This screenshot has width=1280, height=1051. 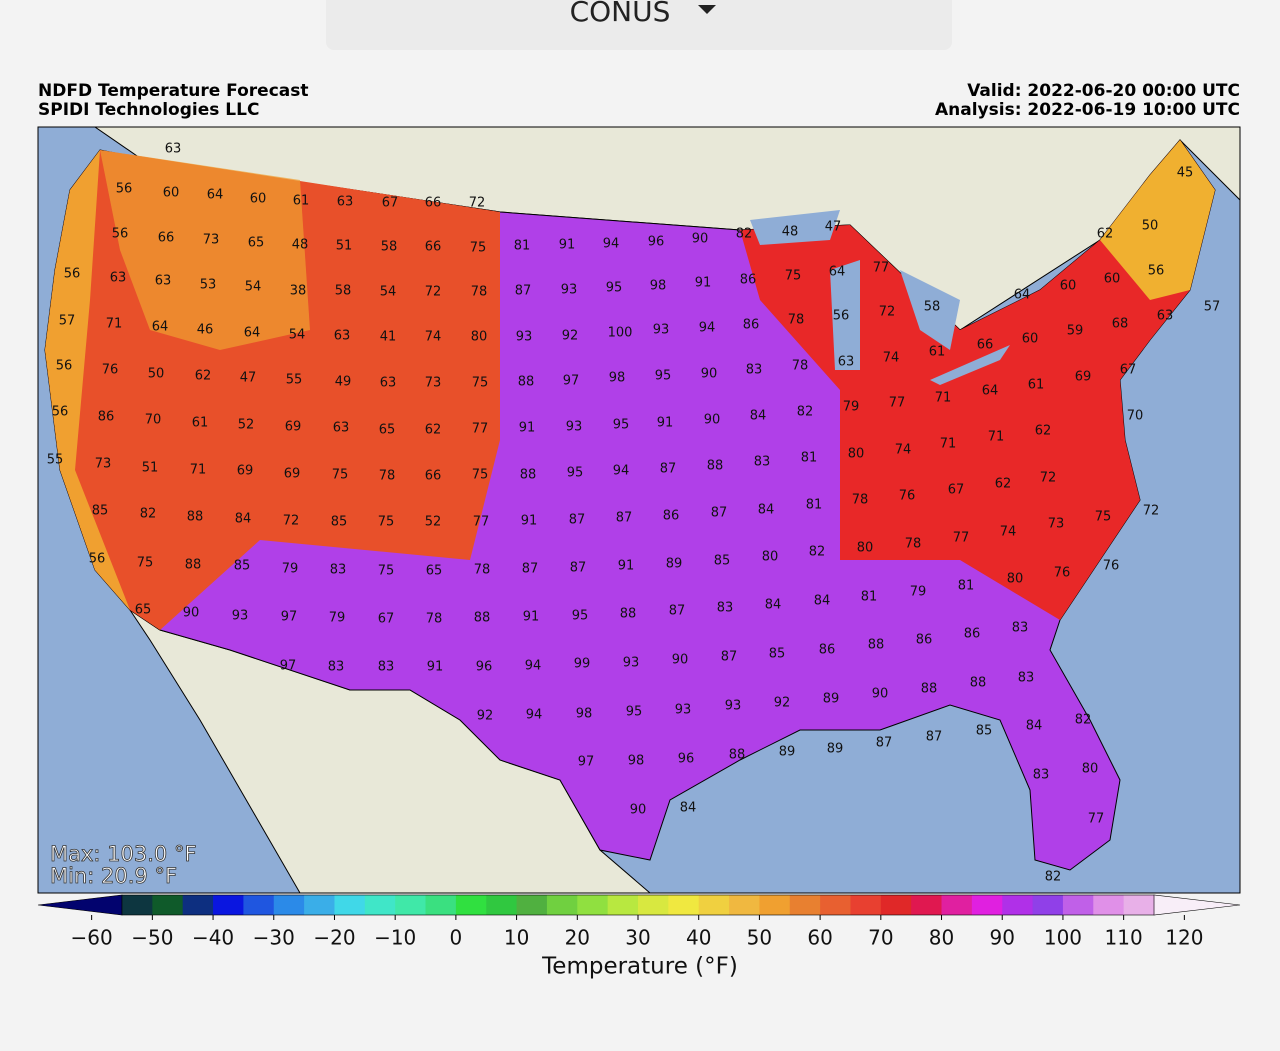 I want to click on lake-huron, so click(x=930, y=310).